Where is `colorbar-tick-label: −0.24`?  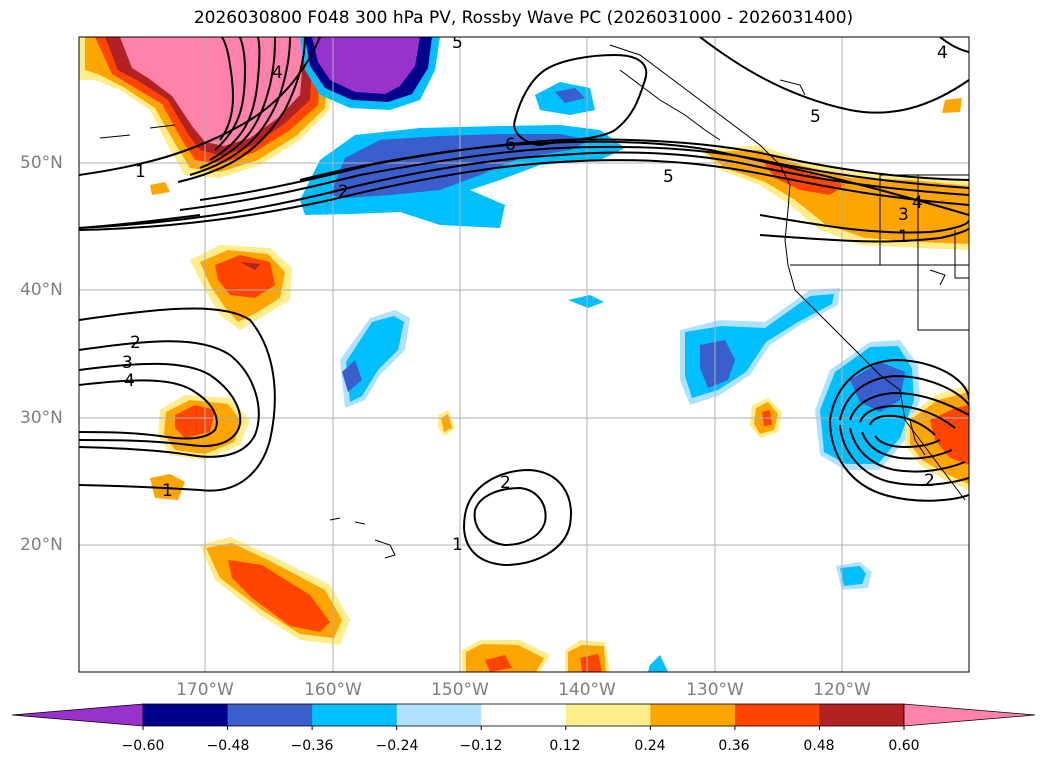
colorbar-tick-label: −0.24 is located at coordinates (397, 746).